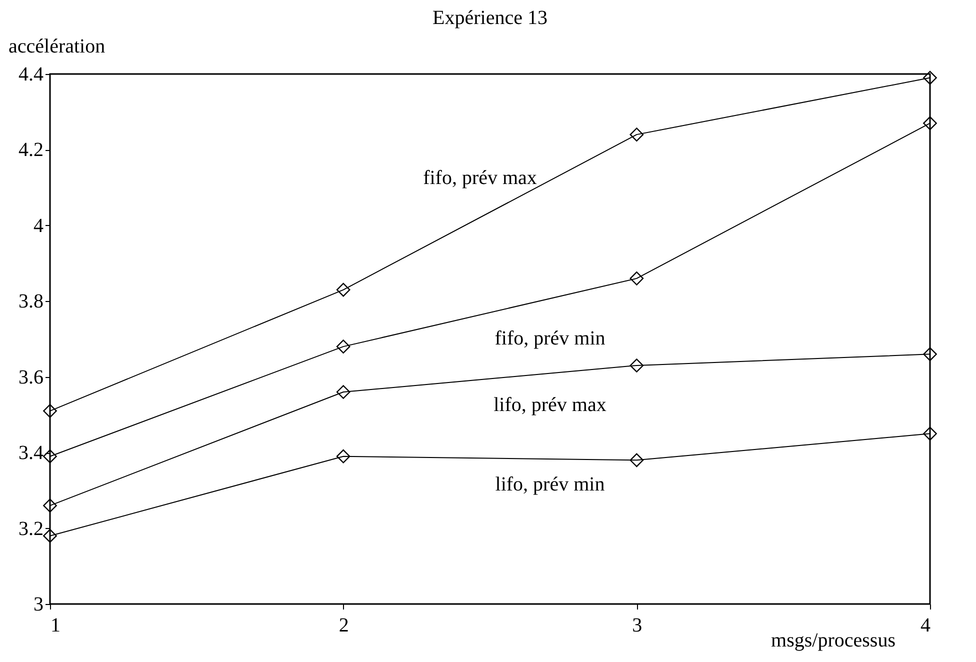 This screenshot has width=976, height=662. What do you see at coordinates (31, 453) in the screenshot?
I see `y-tick-label: 3.4` at bounding box center [31, 453].